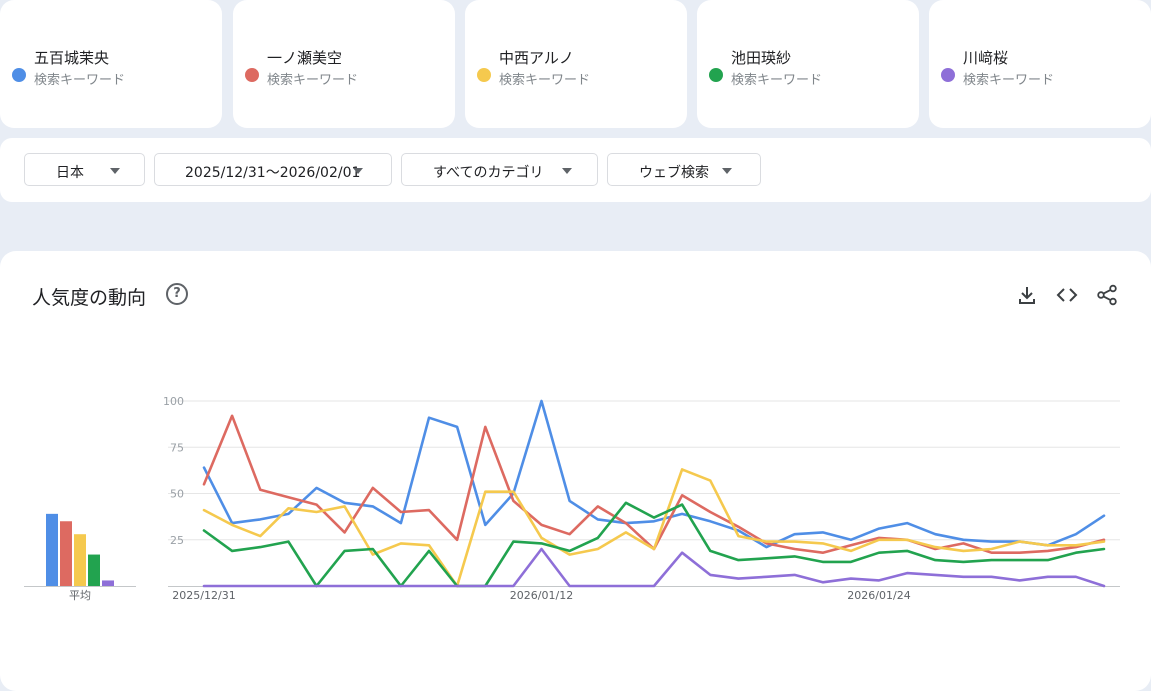  I want to click on date-range-label: 2025/12/31〜2026/02/01, so click(273, 173).